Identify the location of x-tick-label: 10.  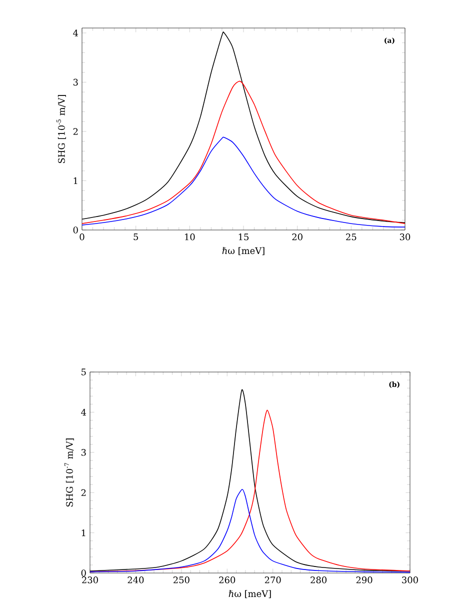
(190, 237).